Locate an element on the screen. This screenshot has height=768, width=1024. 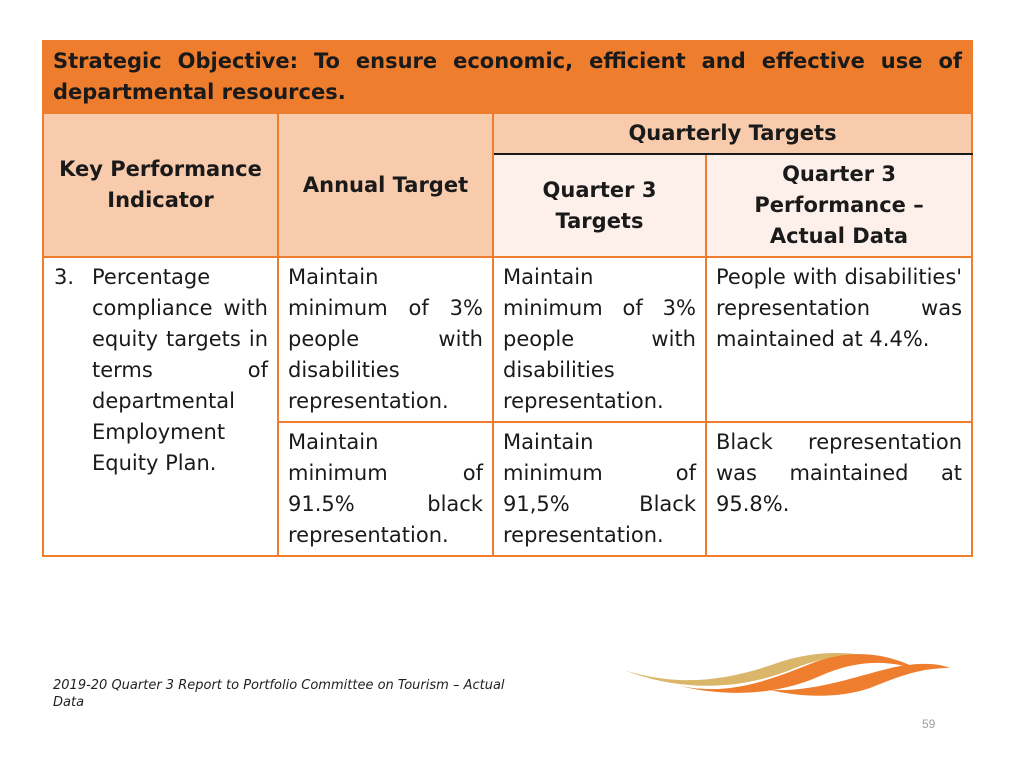
q3-targets-header: Quarter 3 Targets is located at coordinates (599, 205).